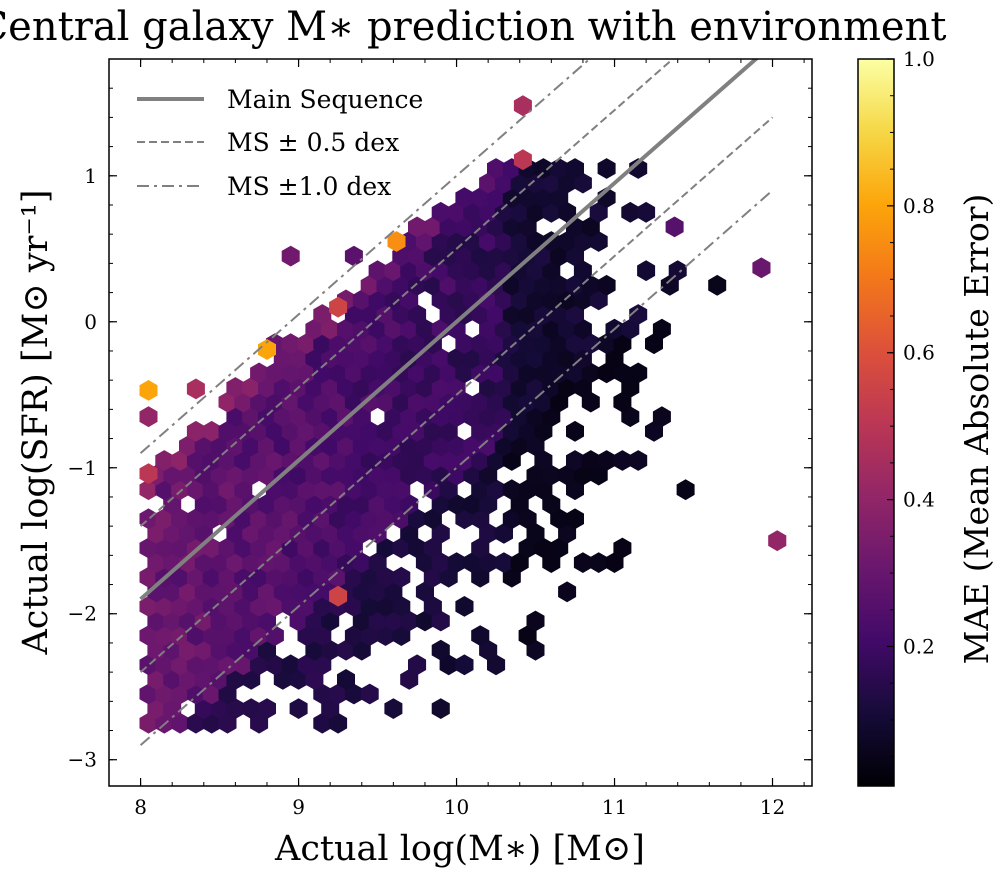 The width and height of the screenshot is (996, 881). What do you see at coordinates (919, 646) in the screenshot?
I see `cbar-tick-label: 0.2` at bounding box center [919, 646].